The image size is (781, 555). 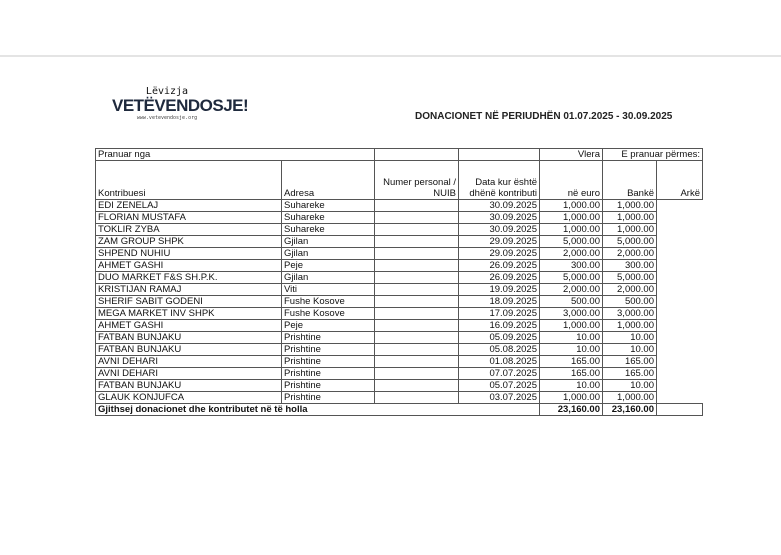 I want to click on col-address: Adresa, so click(x=328, y=180).